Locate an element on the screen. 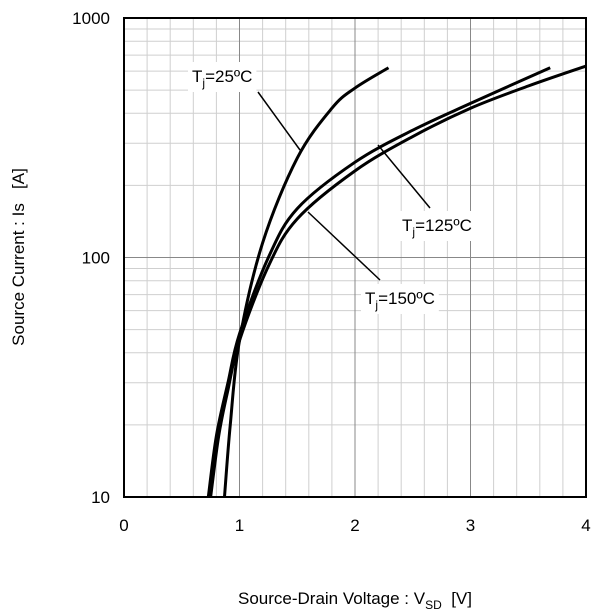 This screenshot has height=615, width=594. legend-label: Tj=150ºC is located at coordinates (400, 300).